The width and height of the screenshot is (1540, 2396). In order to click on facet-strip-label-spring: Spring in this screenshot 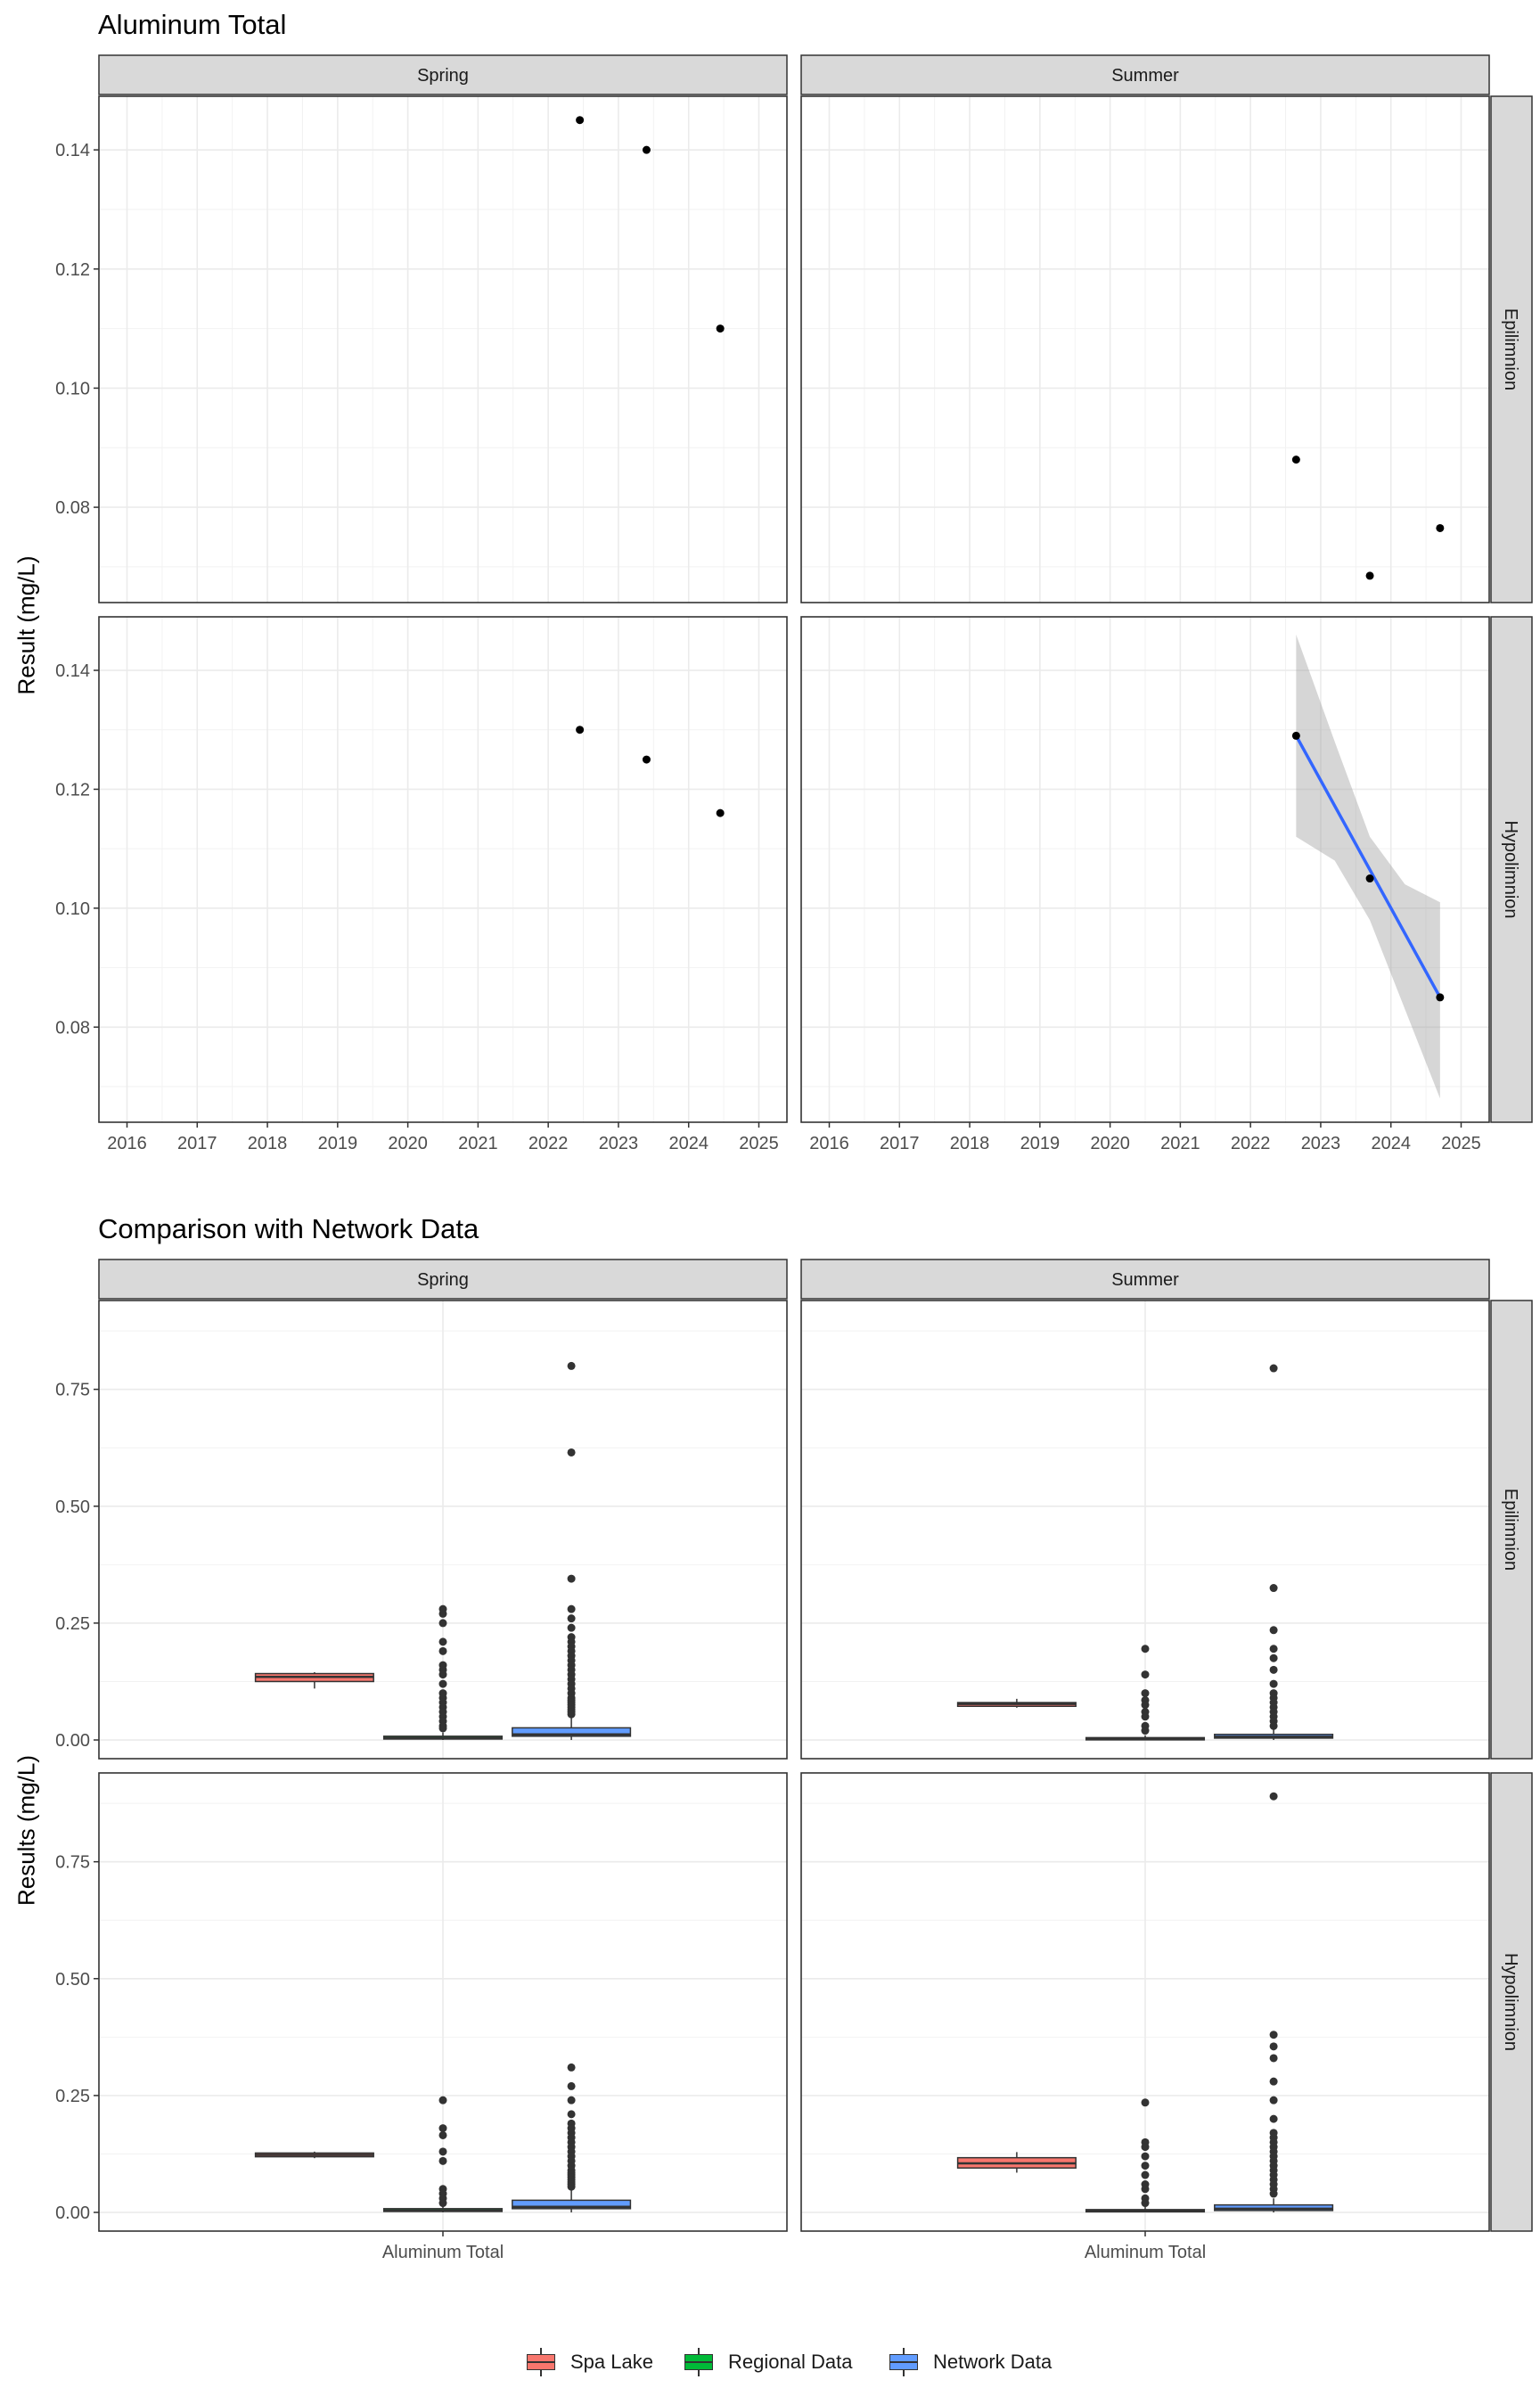, I will do `click(443, 76)`.